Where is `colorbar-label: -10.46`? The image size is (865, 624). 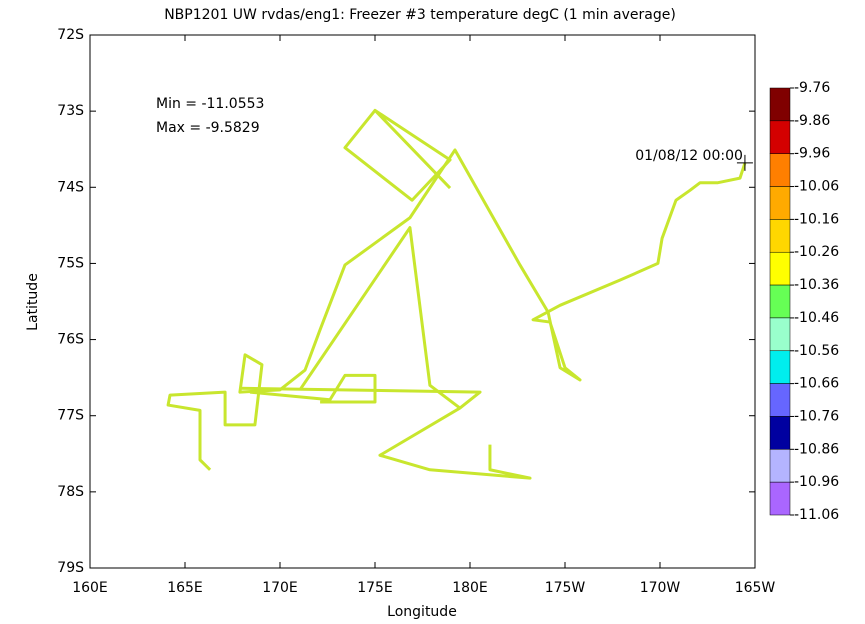
colorbar-label: -10.46 is located at coordinates (816, 318).